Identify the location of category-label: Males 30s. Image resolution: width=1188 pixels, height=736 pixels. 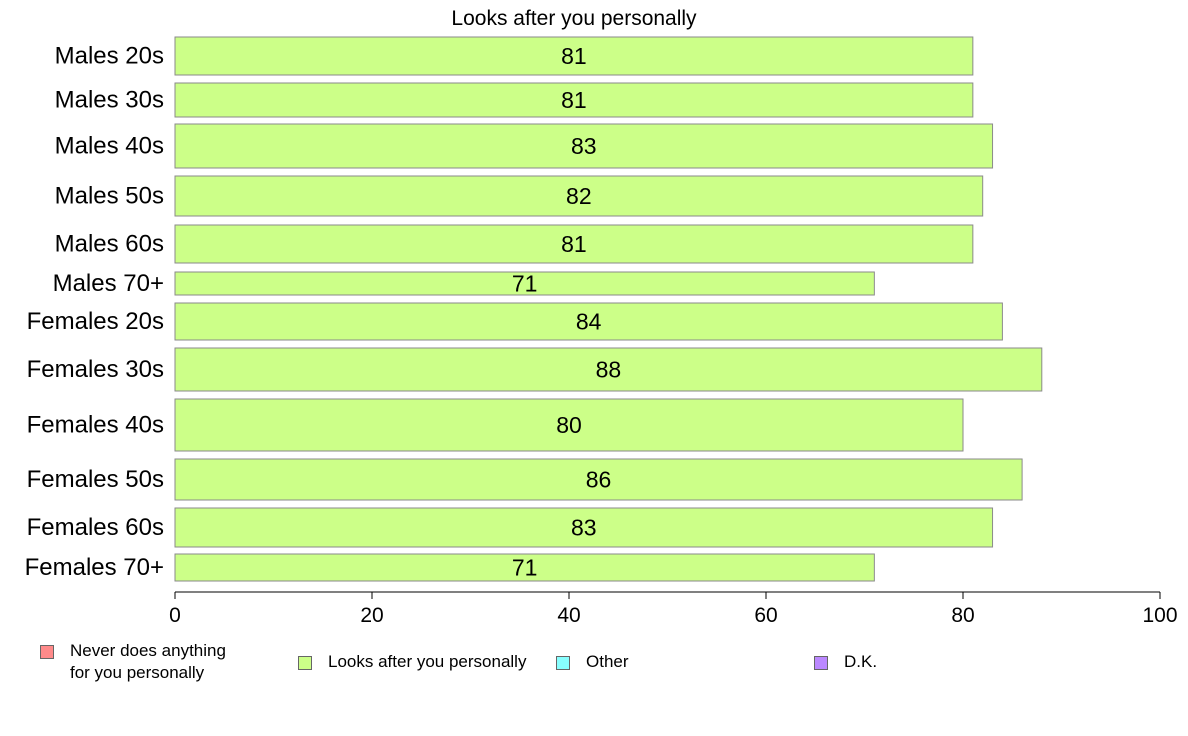
(109, 100).